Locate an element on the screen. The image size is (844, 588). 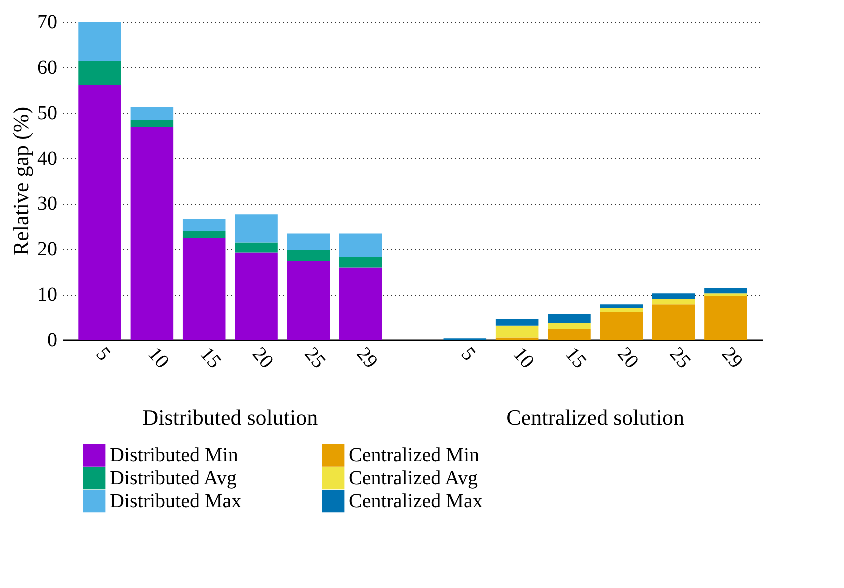
legend-label: Centralized Avg is located at coordinates (413, 479).